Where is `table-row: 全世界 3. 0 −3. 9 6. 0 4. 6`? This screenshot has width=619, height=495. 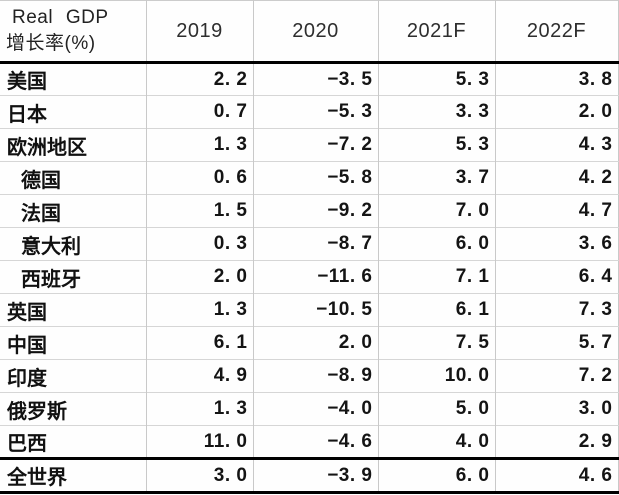
table-row: 全世界 3. 0 −3. 9 6. 0 4. 6 is located at coordinates (309, 475).